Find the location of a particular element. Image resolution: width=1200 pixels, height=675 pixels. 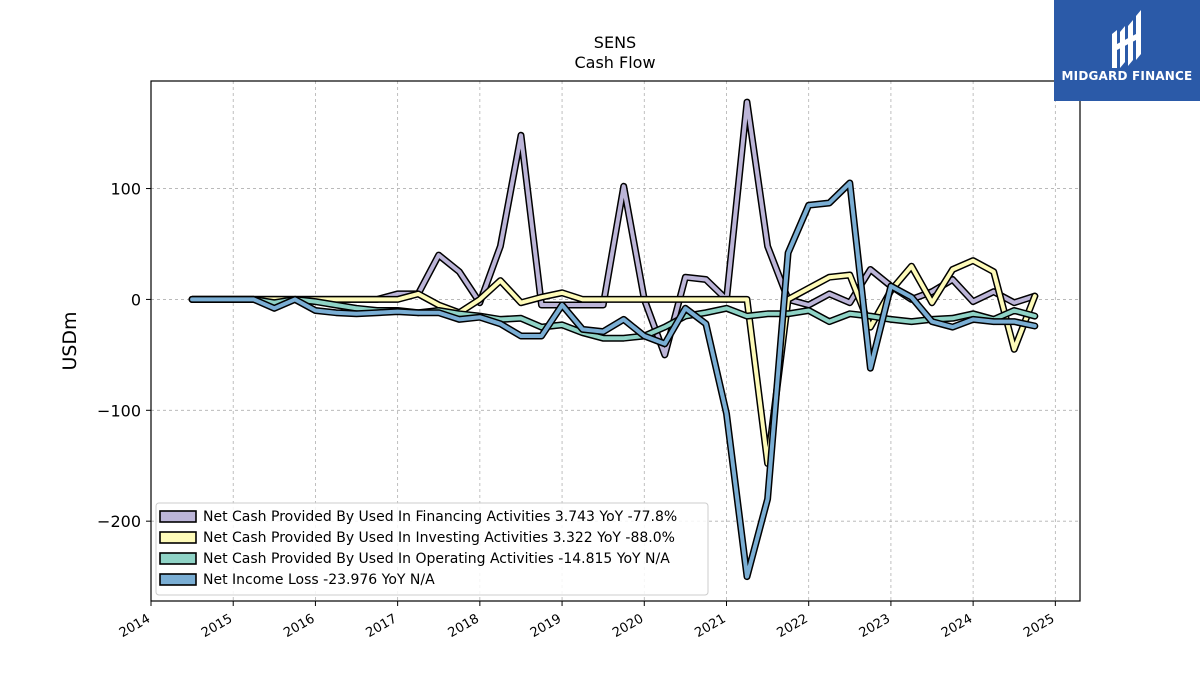

x-tick-label: 2020 is located at coordinates (628, 626).